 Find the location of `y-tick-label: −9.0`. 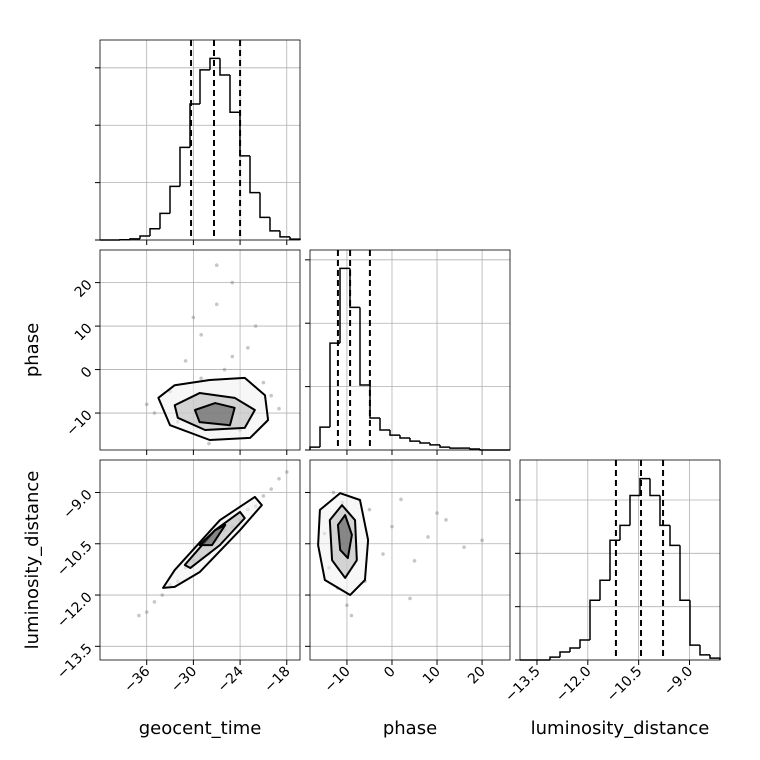

y-tick-label: −9.0 is located at coordinates (77, 504).